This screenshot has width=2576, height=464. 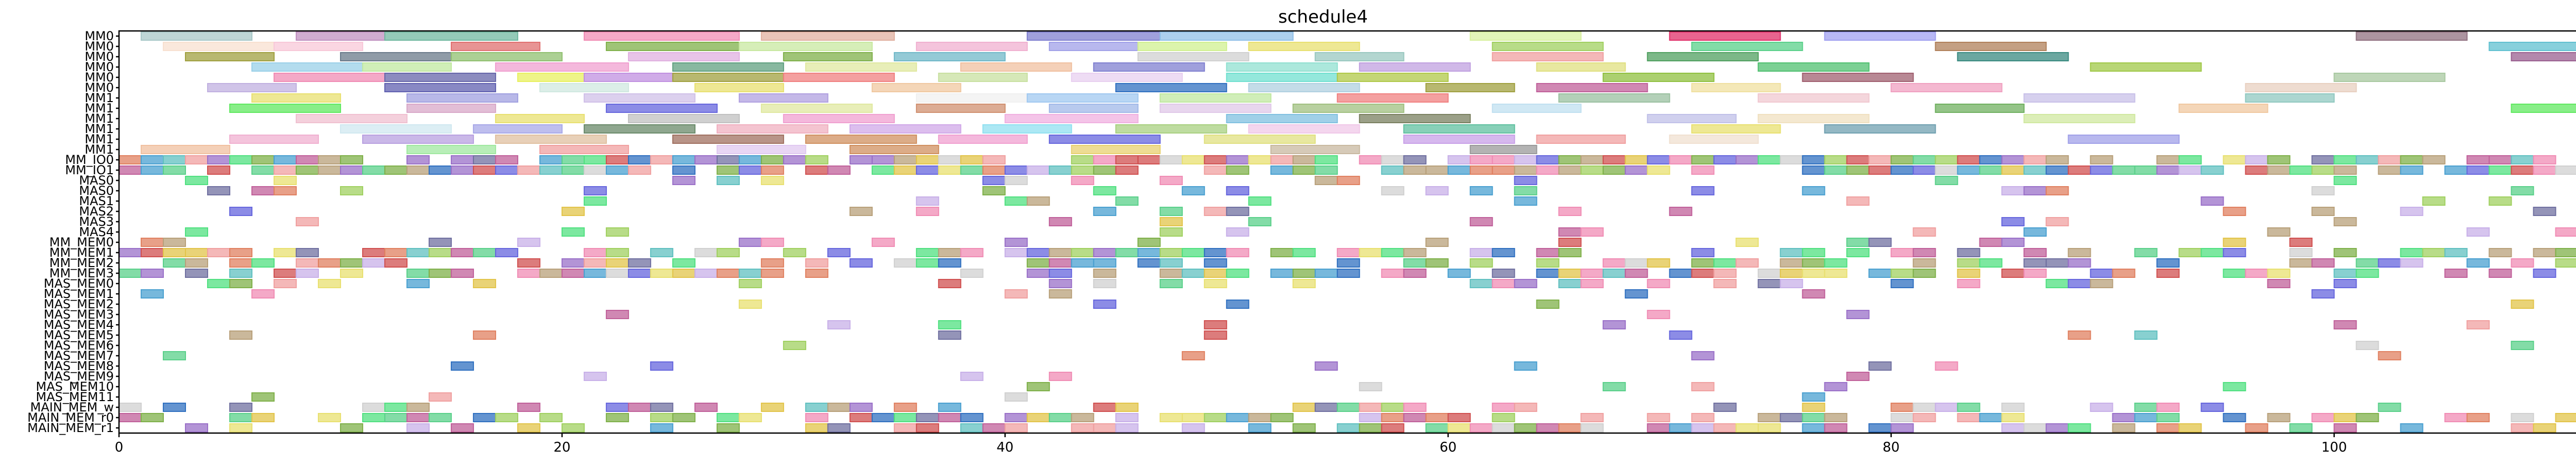 What do you see at coordinates (70, 428) in the screenshot?
I see `y-tick-label: MAIN_MEM_r1` at bounding box center [70, 428].